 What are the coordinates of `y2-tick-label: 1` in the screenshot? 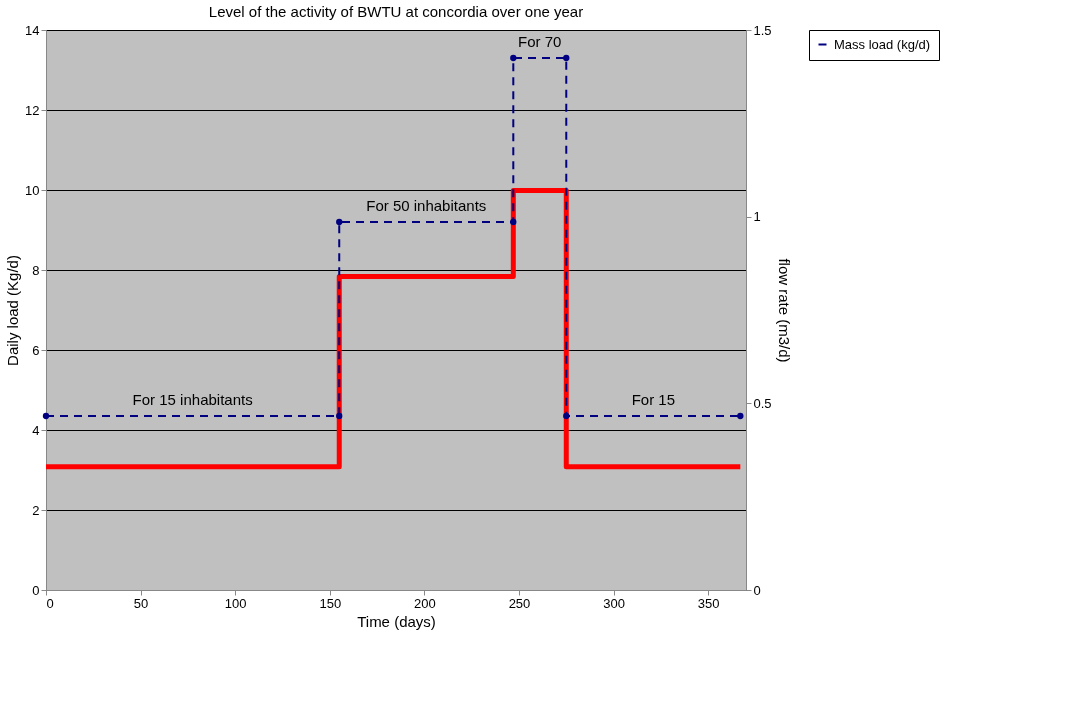 It's located at (757, 217).